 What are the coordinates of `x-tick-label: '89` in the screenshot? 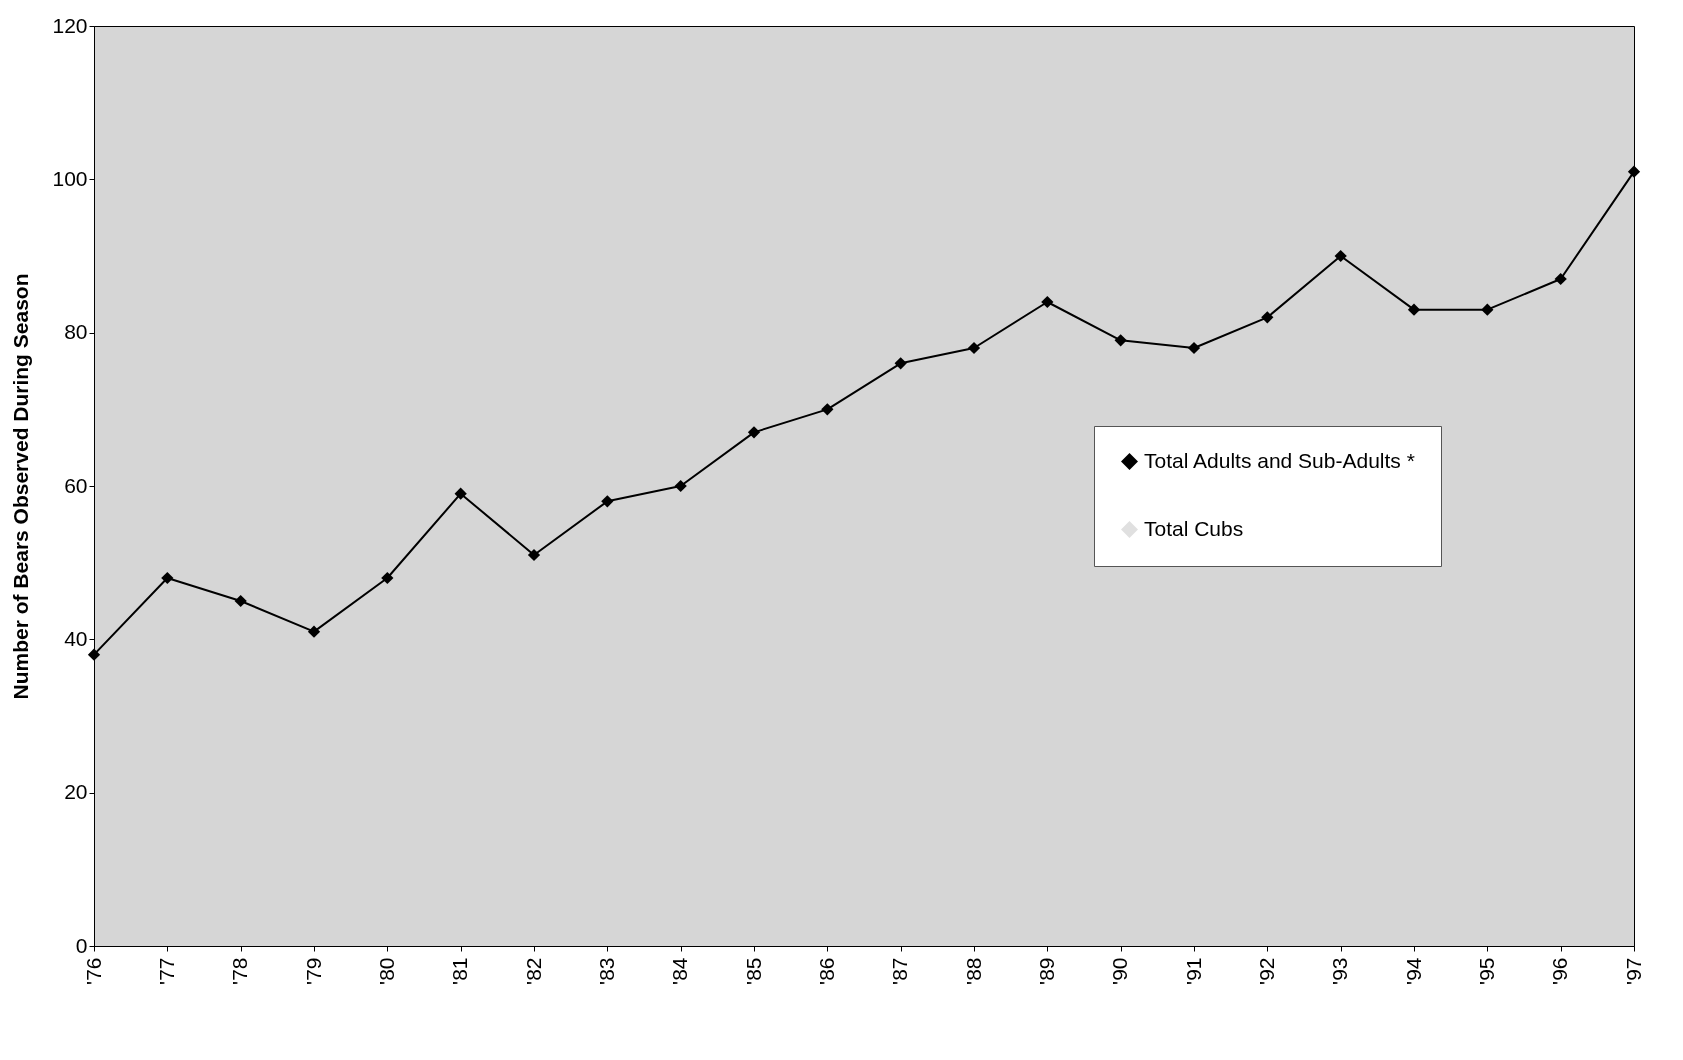 It's located at (1046, 971).